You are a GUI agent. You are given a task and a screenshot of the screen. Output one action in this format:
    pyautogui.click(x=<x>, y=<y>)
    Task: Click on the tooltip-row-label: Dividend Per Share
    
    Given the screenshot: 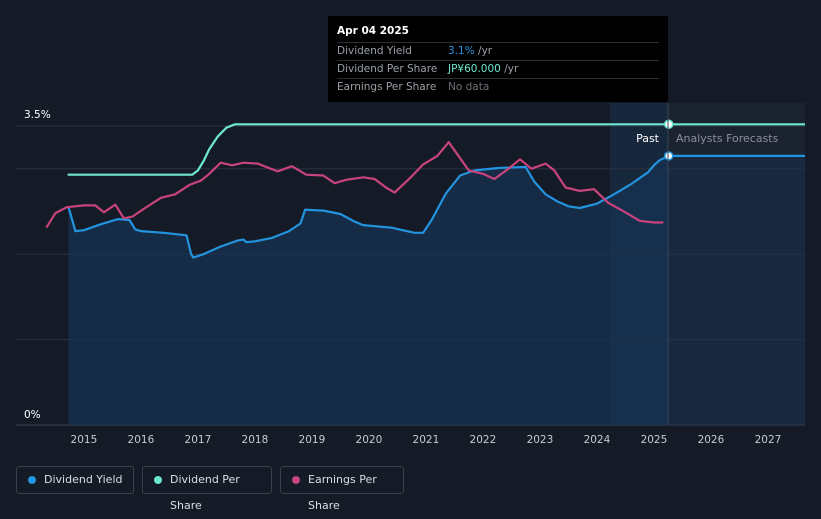 What is the action you would take?
    pyautogui.click(x=387, y=69)
    